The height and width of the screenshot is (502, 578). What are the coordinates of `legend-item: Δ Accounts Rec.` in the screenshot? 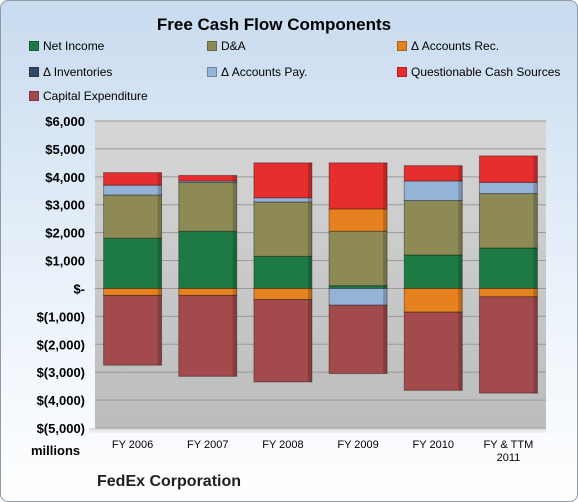 It's located at (448, 46).